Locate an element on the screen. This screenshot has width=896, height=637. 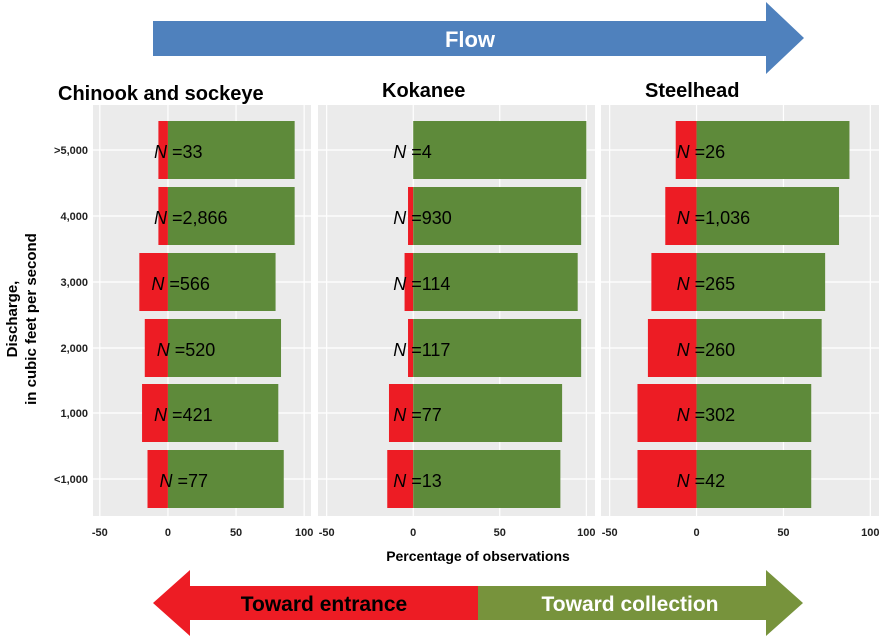
y-tick-label: <1,000 is located at coordinates (71, 480).